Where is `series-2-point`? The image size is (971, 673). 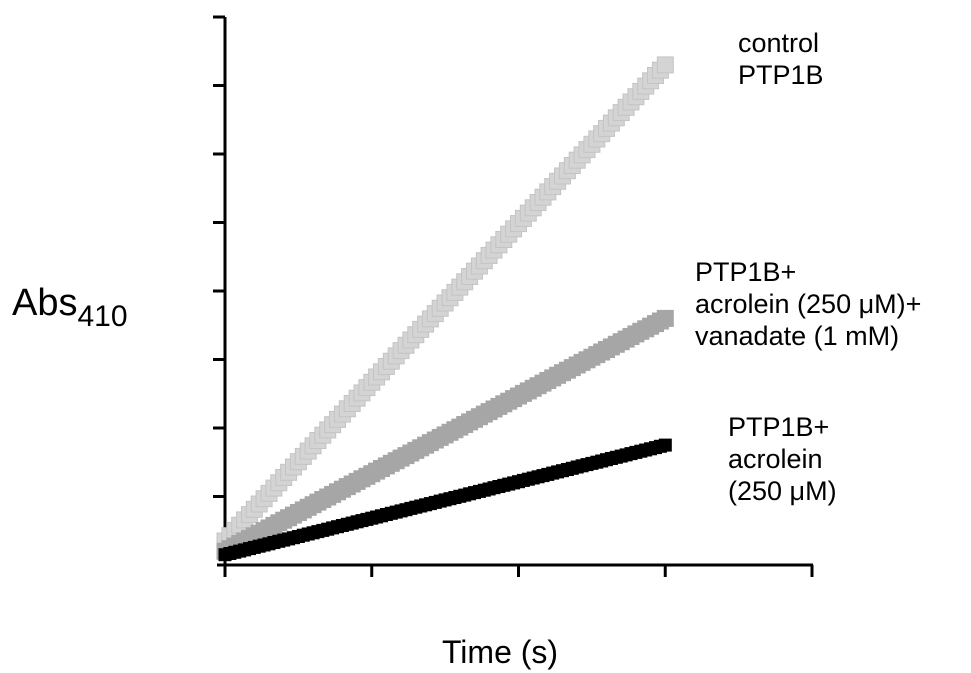
series-2-point is located at coordinates (665, 318).